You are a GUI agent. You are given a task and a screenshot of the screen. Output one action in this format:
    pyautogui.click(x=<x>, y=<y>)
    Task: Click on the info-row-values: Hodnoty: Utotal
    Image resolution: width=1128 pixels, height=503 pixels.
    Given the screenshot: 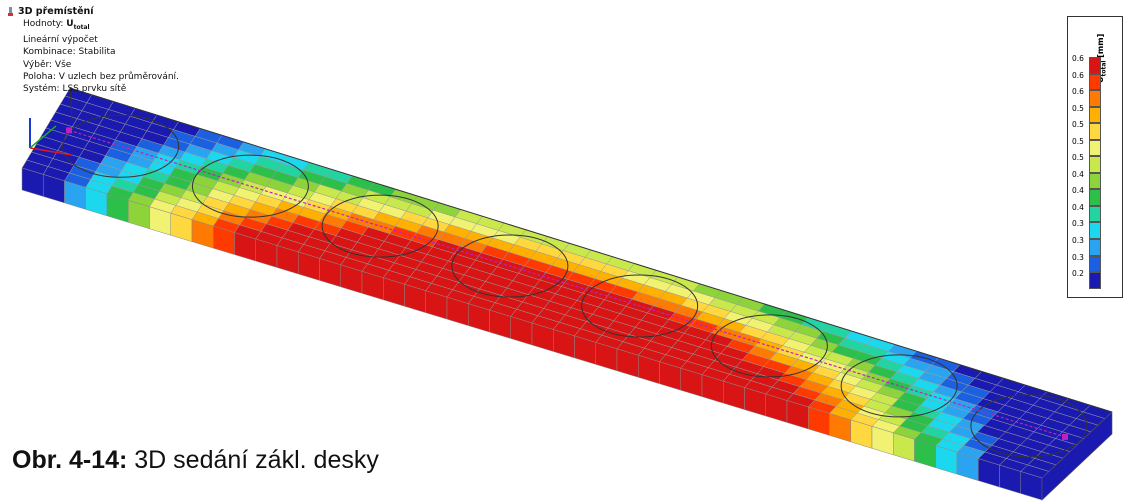 What is the action you would take?
    pyautogui.click(x=56, y=25)
    